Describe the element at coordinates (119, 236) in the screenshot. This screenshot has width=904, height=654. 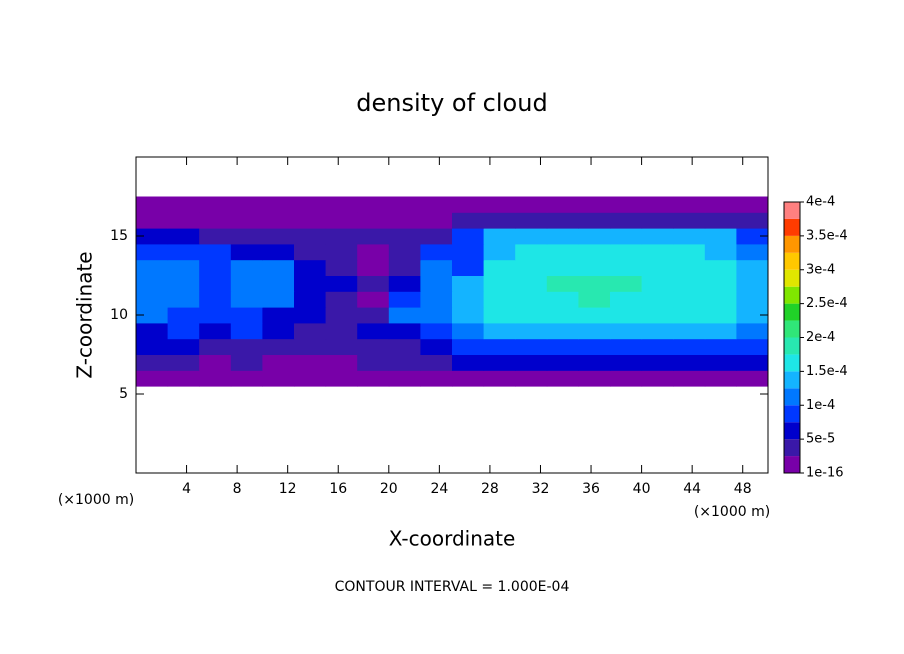
I see `y-tick-label: 15` at that location.